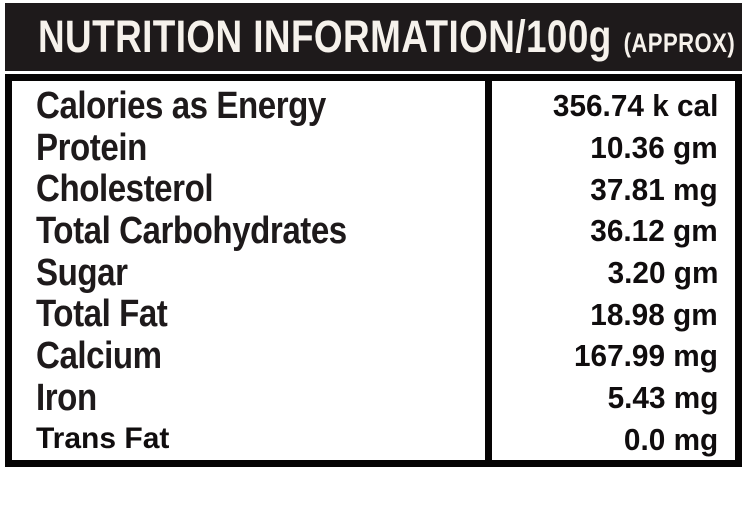 This screenshot has height=506, width=747. I want to click on nutrient-label-cell: Iron, so click(248, 398).